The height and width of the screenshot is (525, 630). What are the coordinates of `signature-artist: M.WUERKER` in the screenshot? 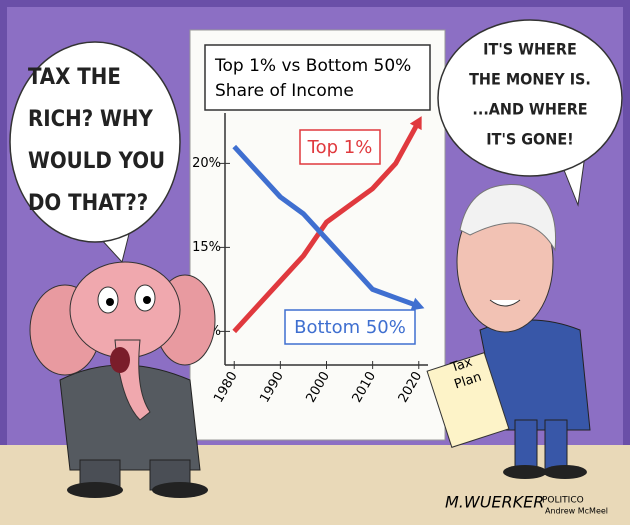 It's located at (494, 502).